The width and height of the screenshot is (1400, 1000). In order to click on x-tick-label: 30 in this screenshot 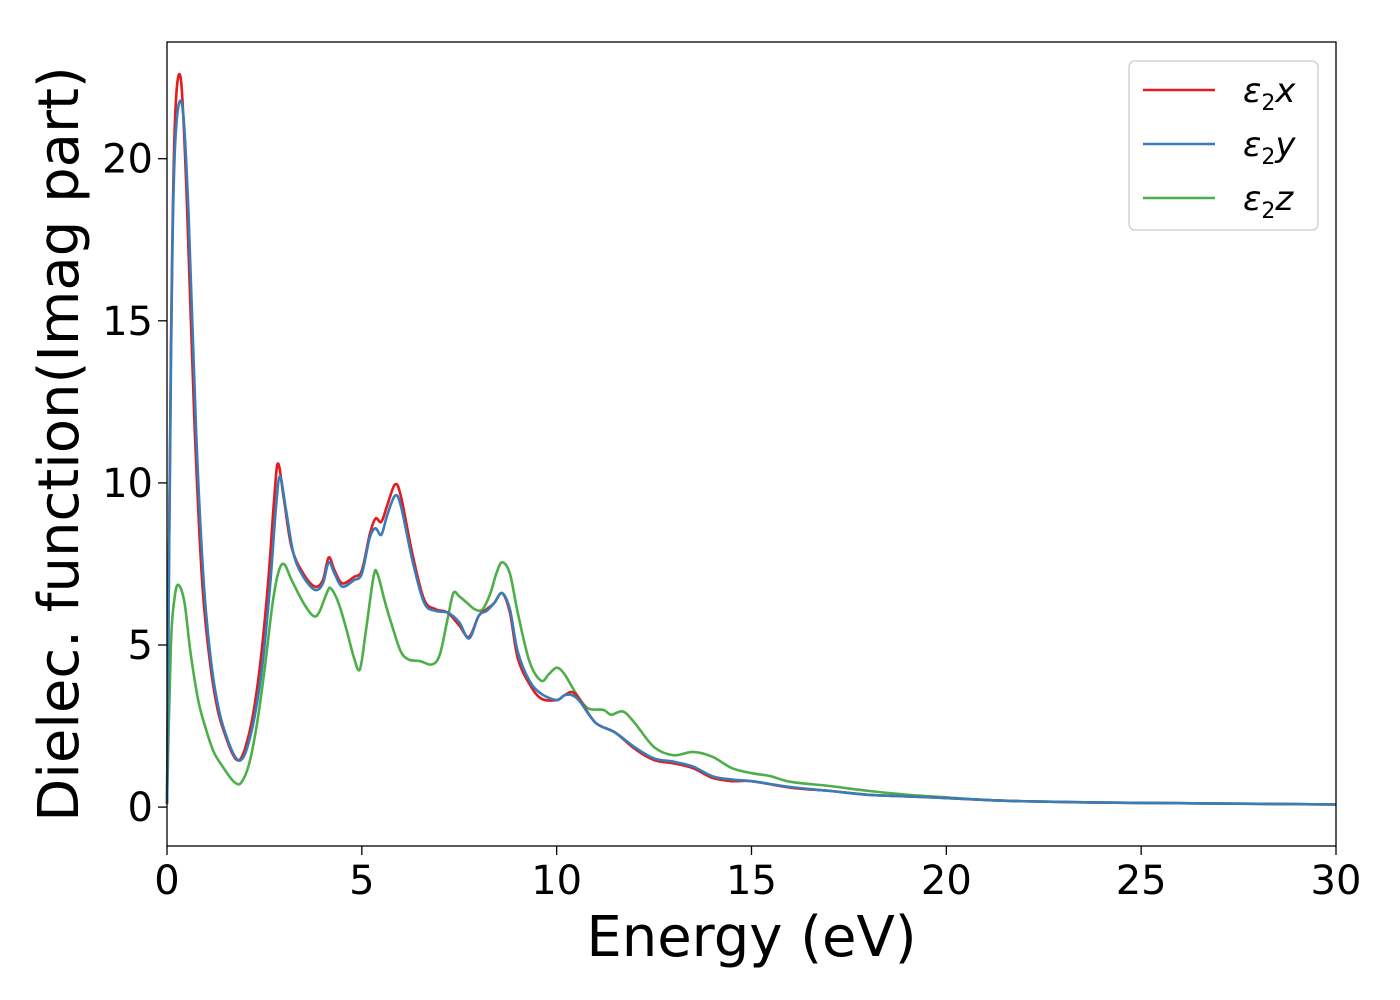, I will do `click(1336, 881)`.